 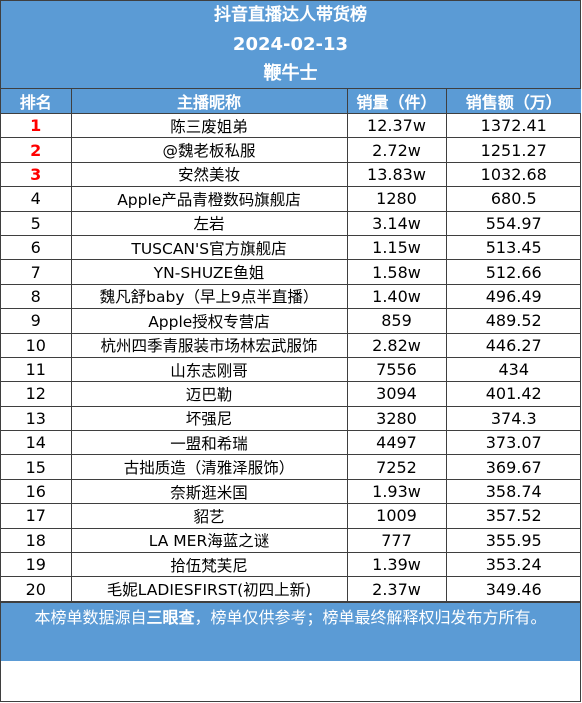 I want to click on anchor-name-cell: 一盟和希瑞, so click(x=209, y=443).